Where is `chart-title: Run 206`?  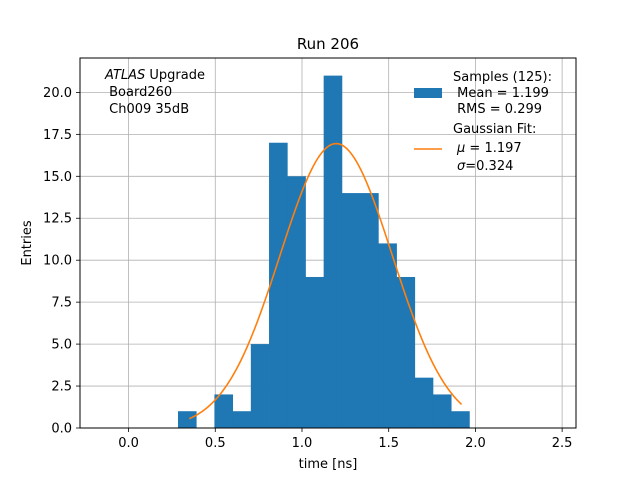 chart-title: Run 206 is located at coordinates (328, 44).